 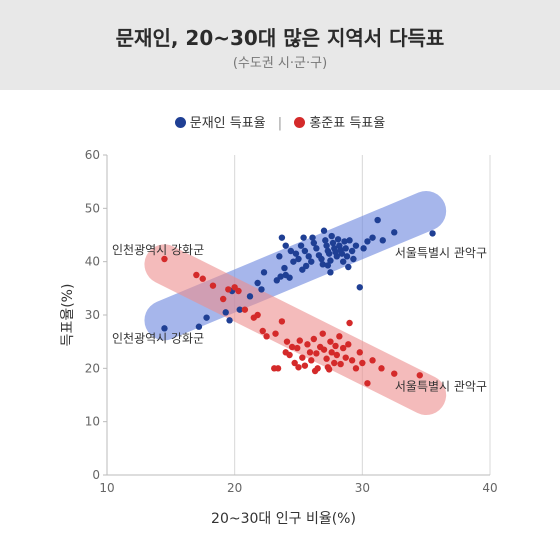 I want to click on y-tick-label: 50, so click(x=92, y=208).